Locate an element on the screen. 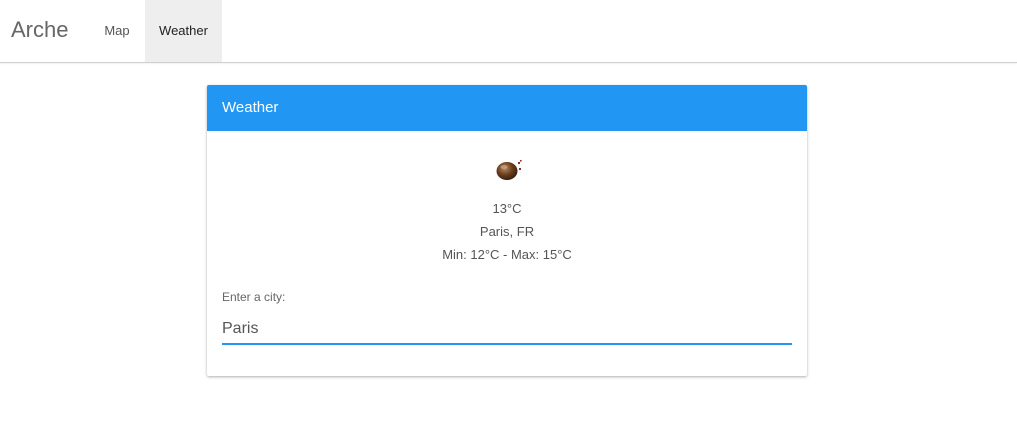 This screenshot has height=444, width=1017. brand-logo: Arche is located at coordinates (40, 29).